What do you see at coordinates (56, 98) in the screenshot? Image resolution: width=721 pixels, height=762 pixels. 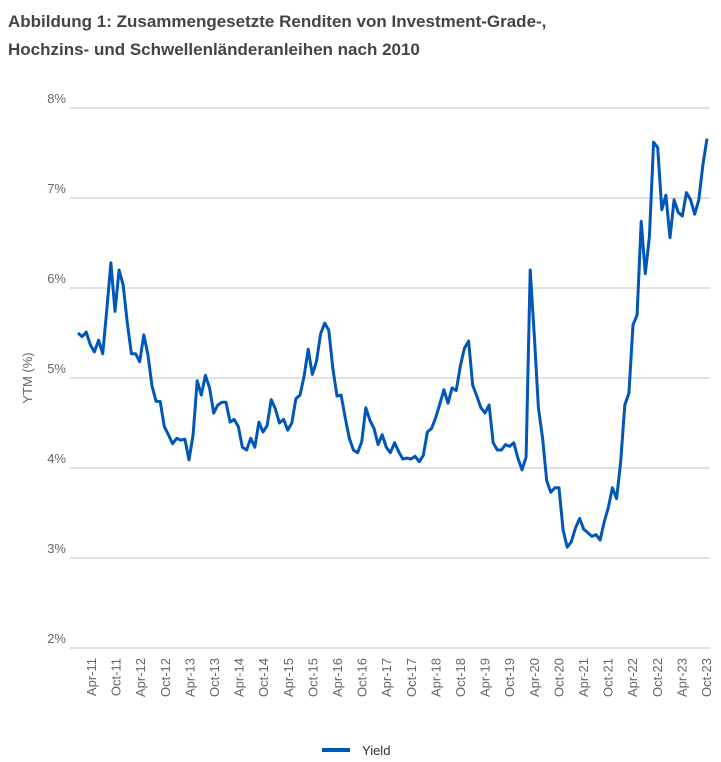 I see `y-tick-label: 8%` at bounding box center [56, 98].